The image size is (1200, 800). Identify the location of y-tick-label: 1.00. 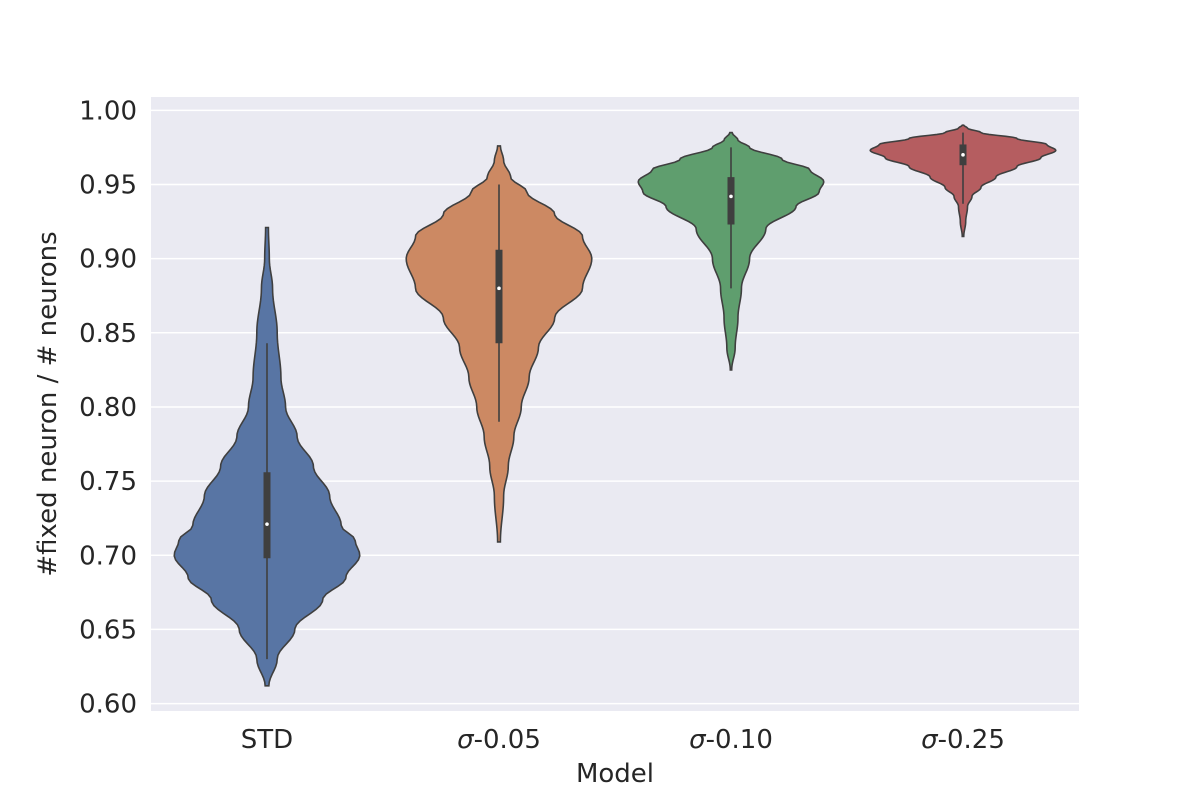
(108, 111).